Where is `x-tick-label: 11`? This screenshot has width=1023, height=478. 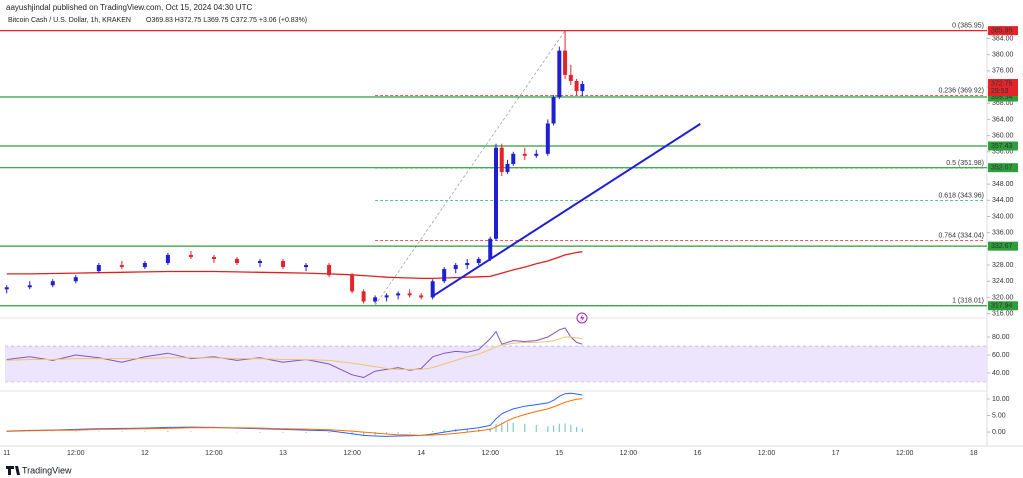
x-tick-label: 11 is located at coordinates (6, 453).